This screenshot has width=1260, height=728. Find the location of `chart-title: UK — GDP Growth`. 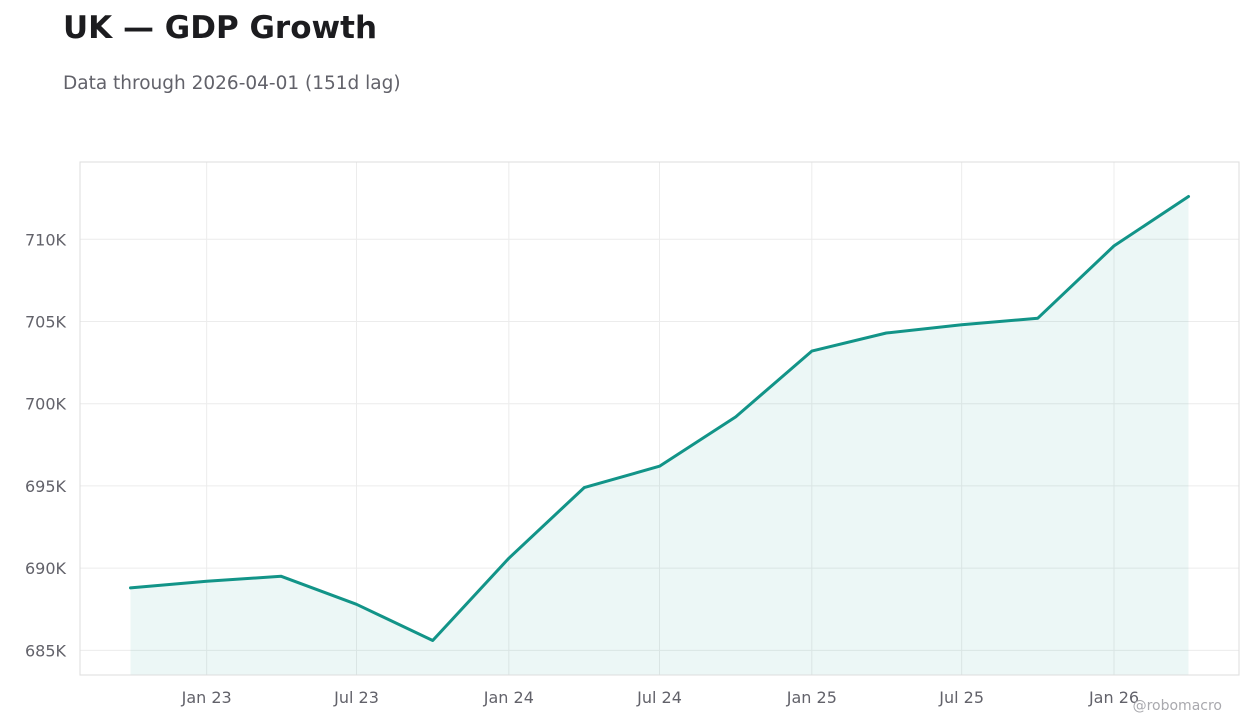

chart-title: UK — GDP Growth is located at coordinates (220, 28).